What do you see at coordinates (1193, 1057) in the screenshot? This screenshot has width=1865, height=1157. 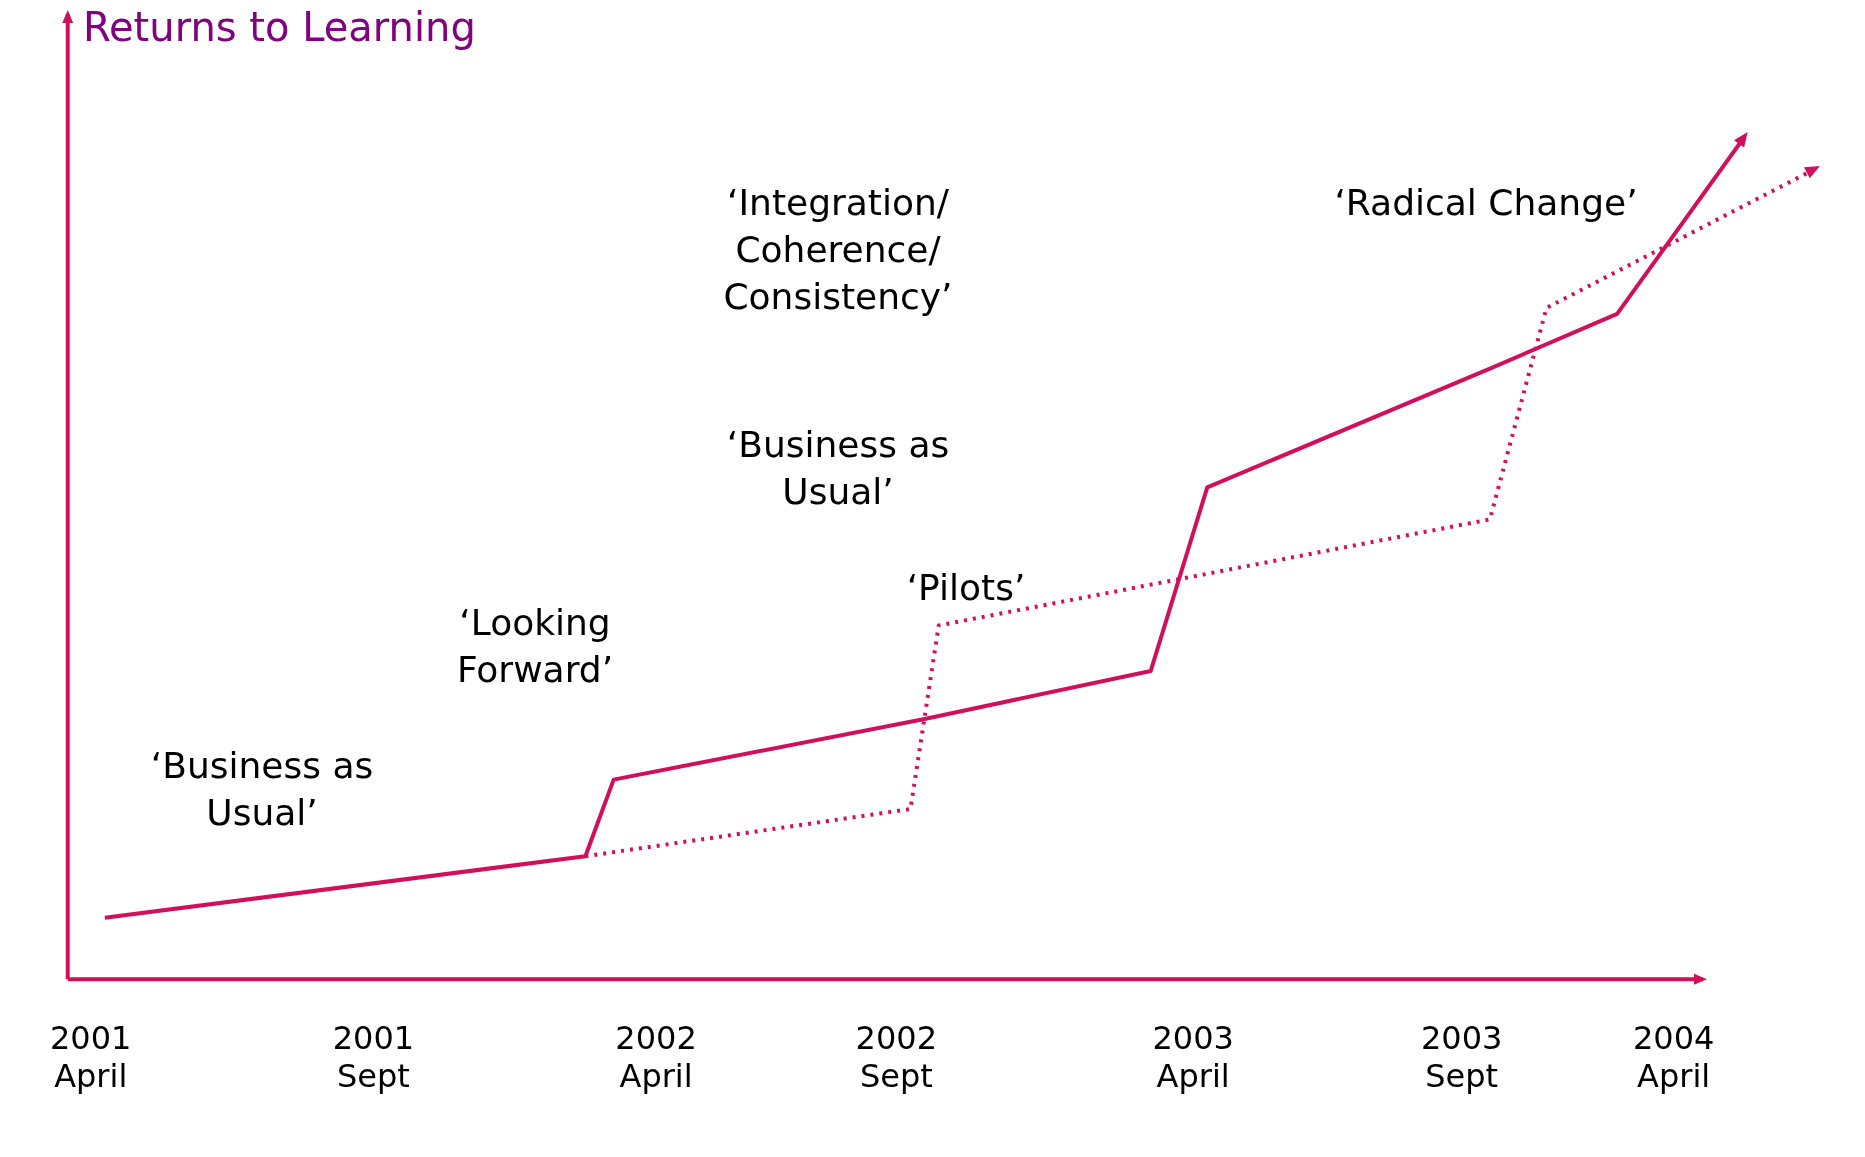 I see `x-tick-label: 2003 April` at bounding box center [1193, 1057].